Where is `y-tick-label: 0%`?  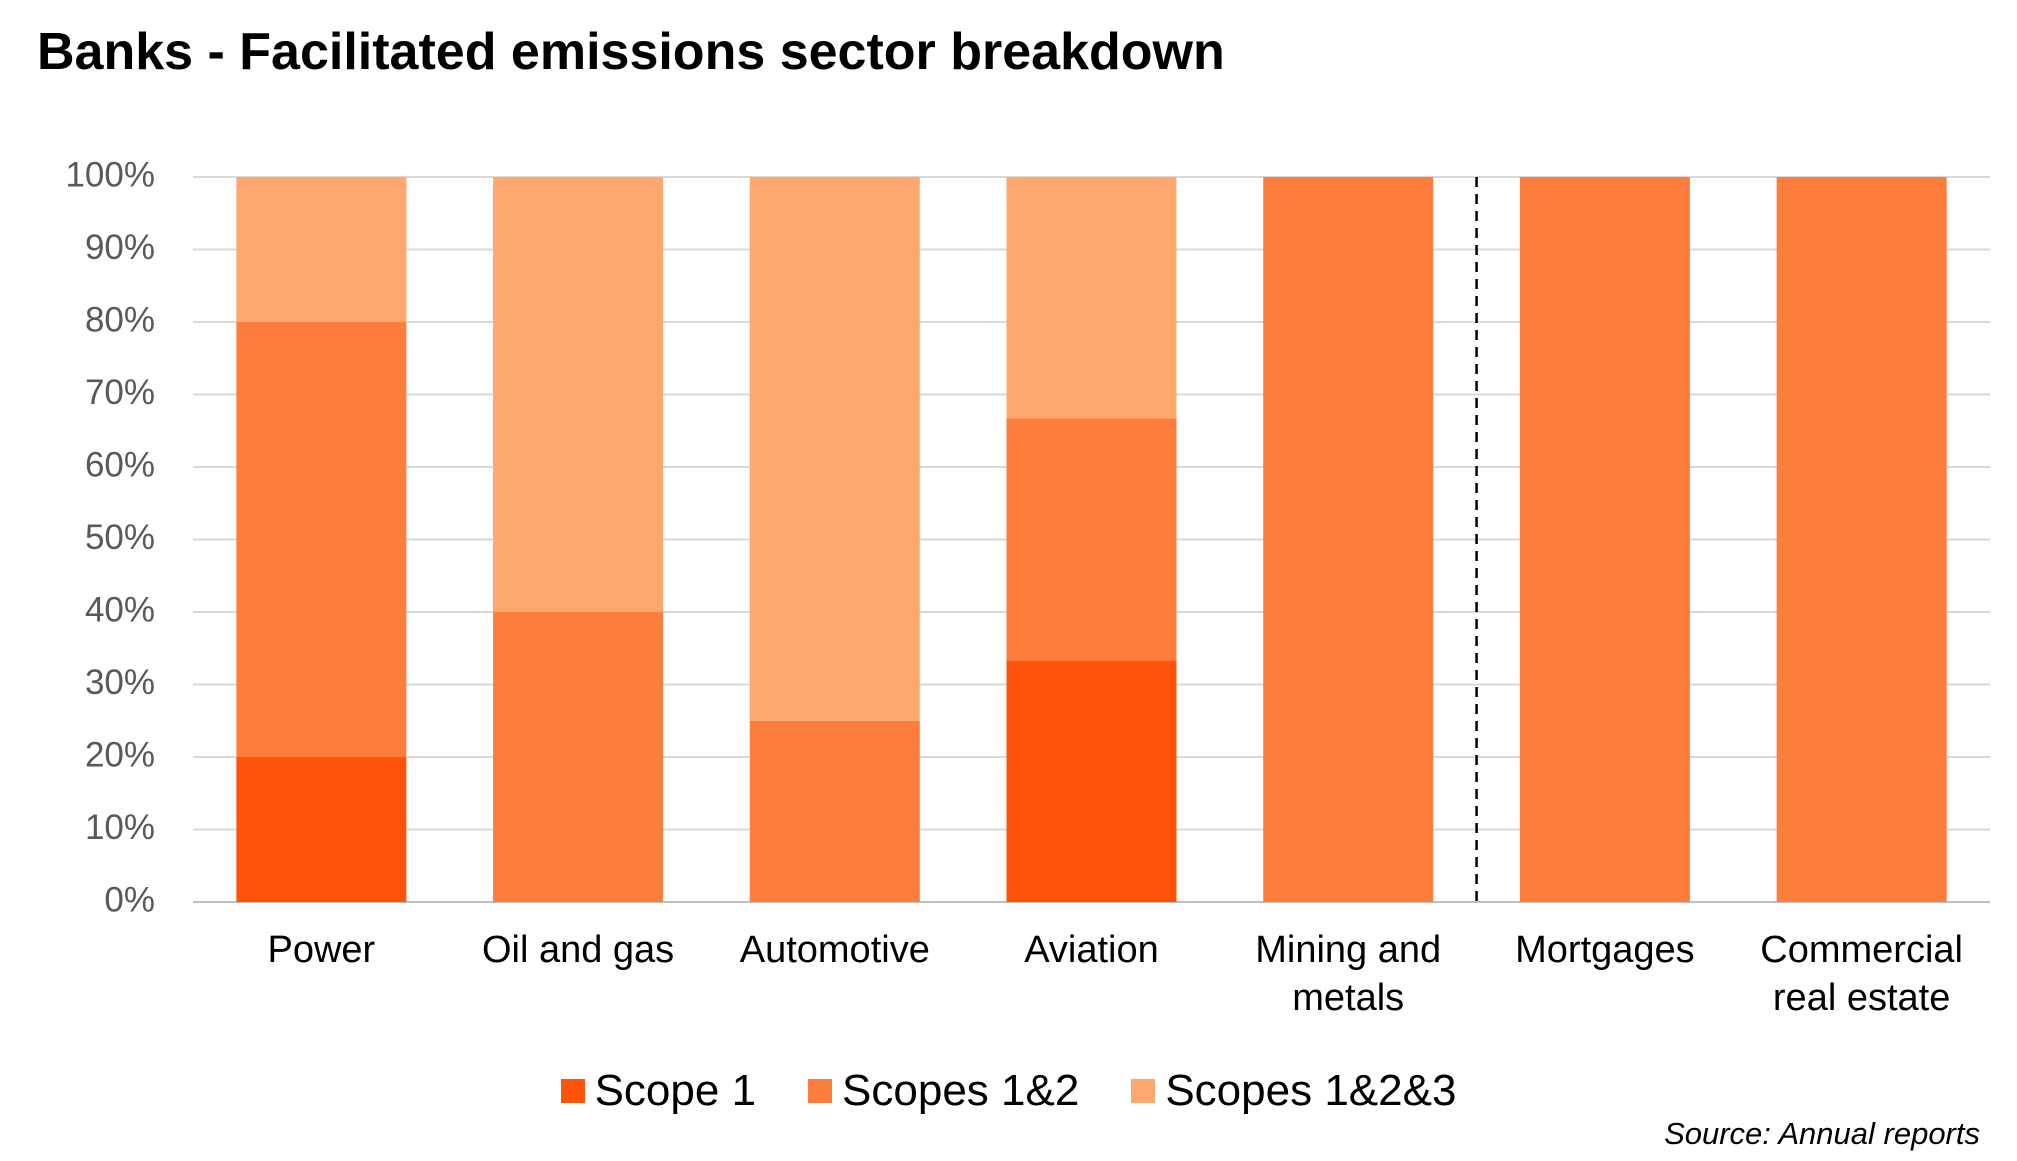 y-tick-label: 0% is located at coordinates (129, 899).